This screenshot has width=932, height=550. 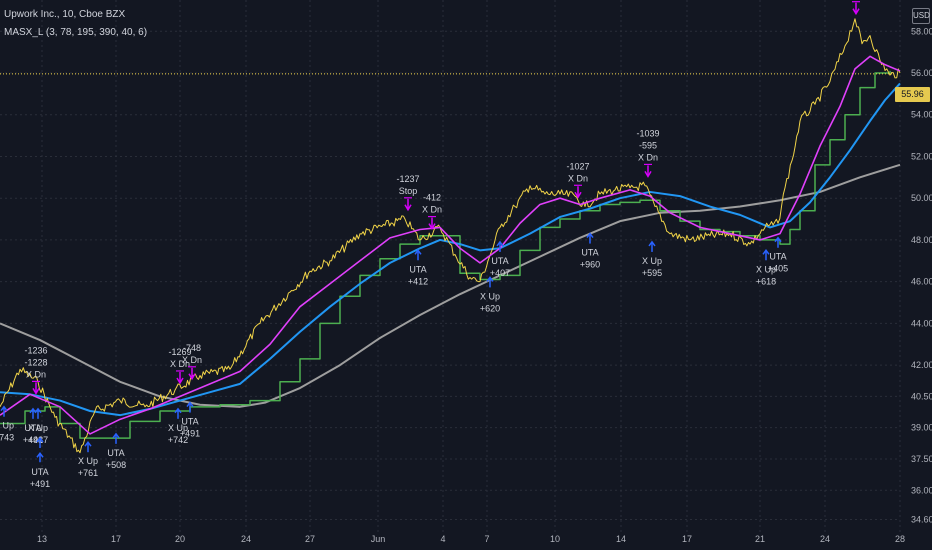 I want to click on buy-marker: X Up +595, so click(x=652, y=259).